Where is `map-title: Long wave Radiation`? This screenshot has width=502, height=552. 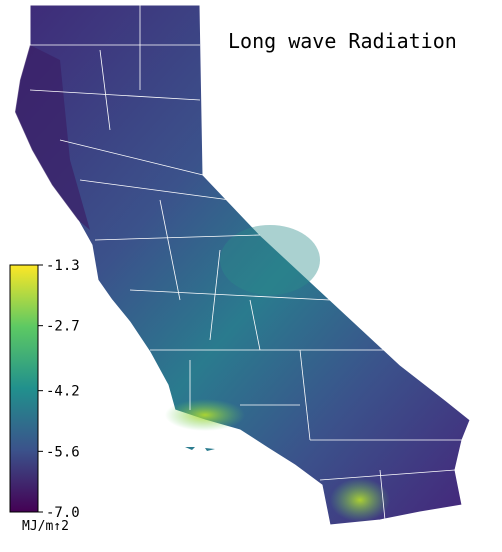
map-title: Long wave Radiation is located at coordinates (342, 41).